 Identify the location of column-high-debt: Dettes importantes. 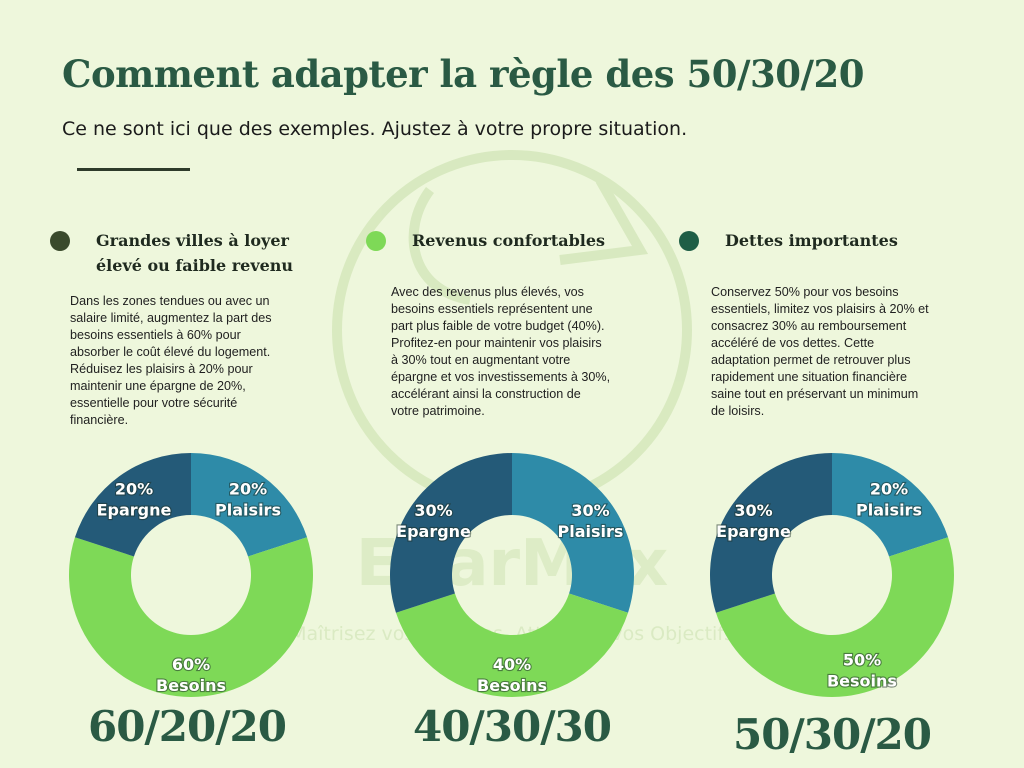
(824, 240).